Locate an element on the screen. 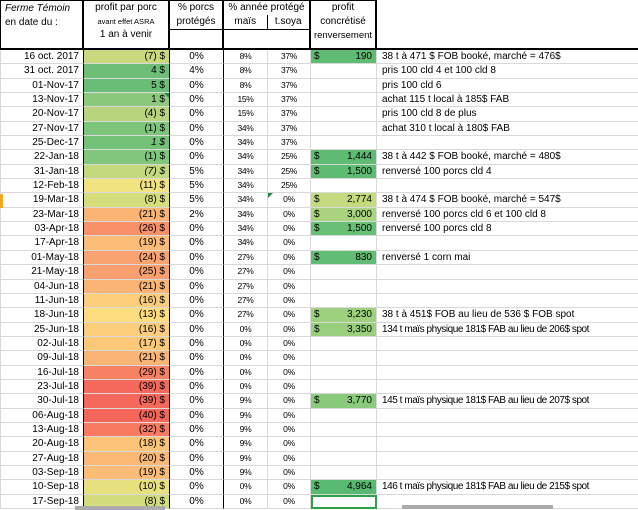  profit-concretise-cell: $4,964 is located at coordinates (344, 487).